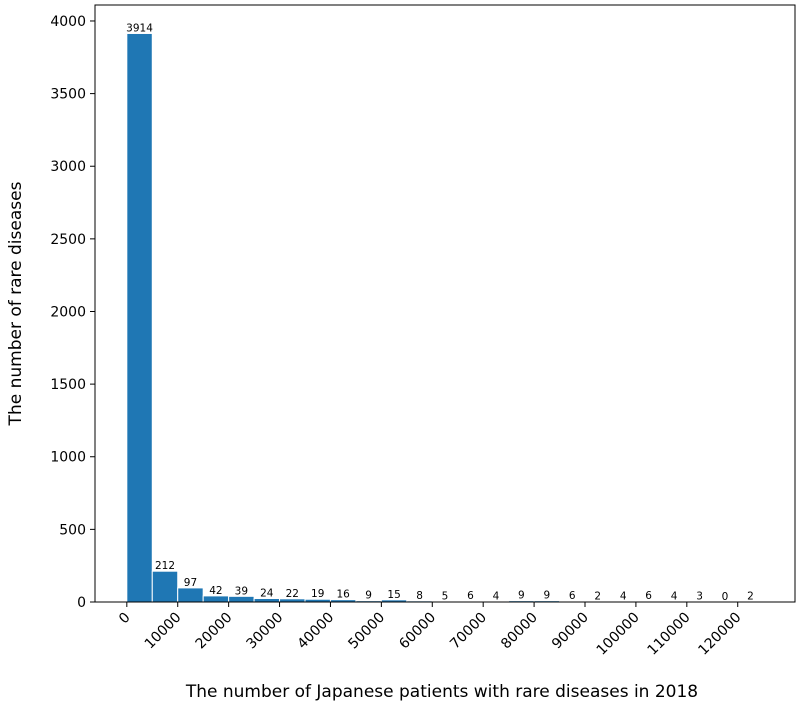 Image resolution: width=797 pixels, height=702 pixels. What do you see at coordinates (68, 95) in the screenshot?
I see `y-tick-label: 3500` at bounding box center [68, 95].